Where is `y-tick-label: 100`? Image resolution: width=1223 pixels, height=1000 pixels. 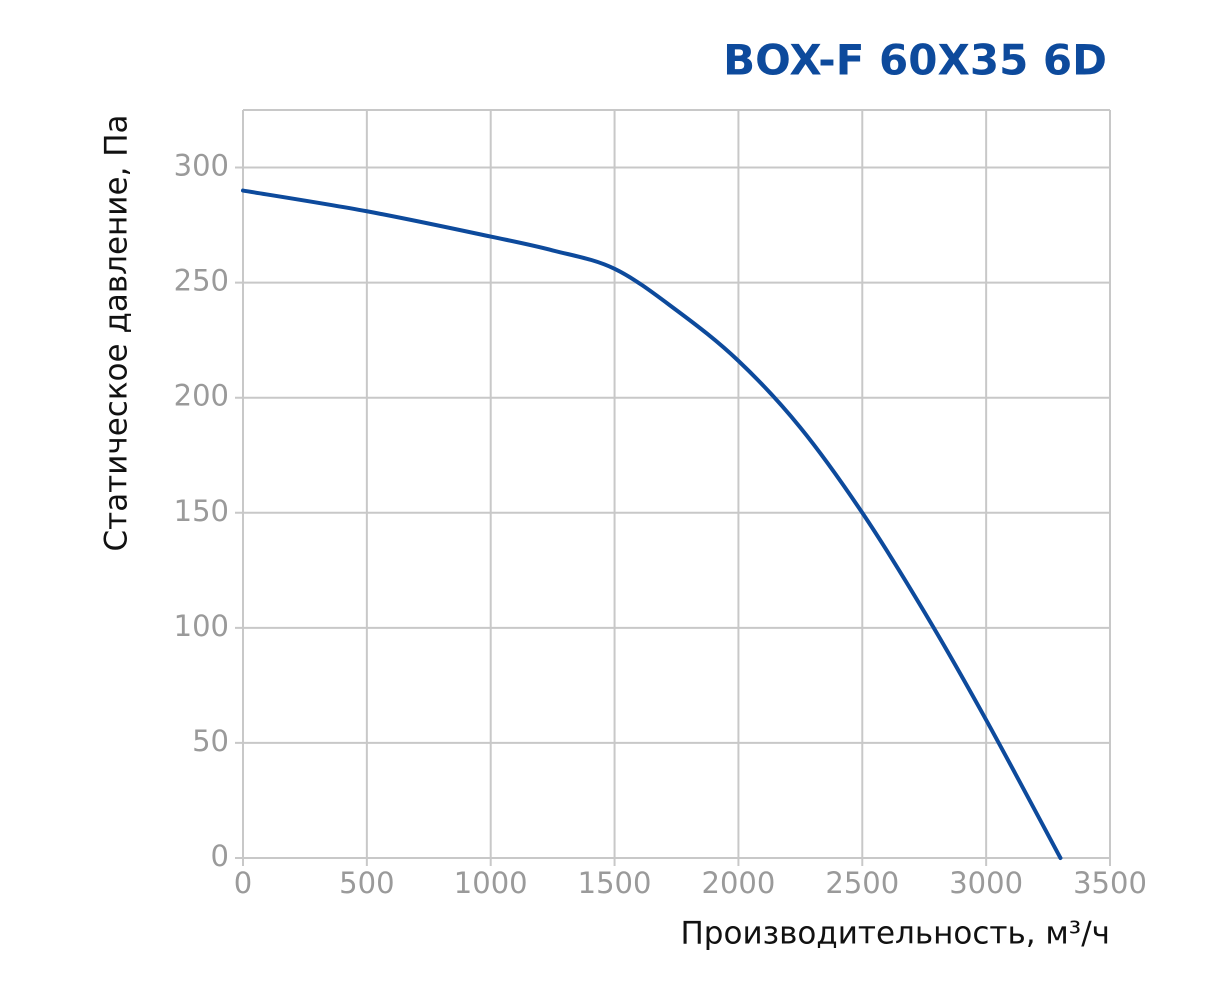 y-tick-label: 100 is located at coordinates (201, 626).